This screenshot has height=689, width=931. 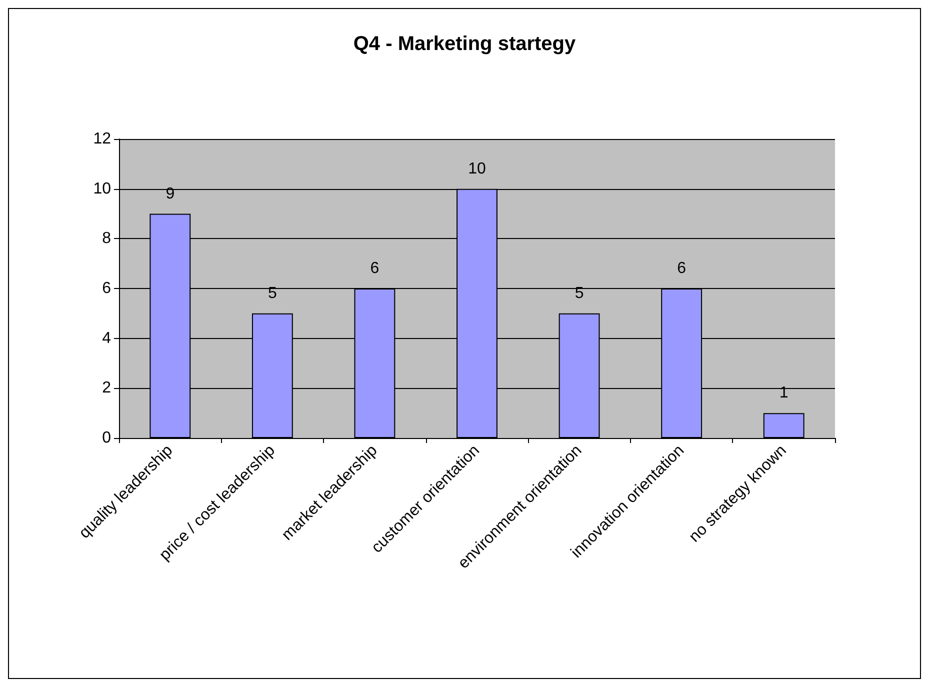 What do you see at coordinates (102, 189) in the screenshot?
I see `y-tick-label: 10` at bounding box center [102, 189].